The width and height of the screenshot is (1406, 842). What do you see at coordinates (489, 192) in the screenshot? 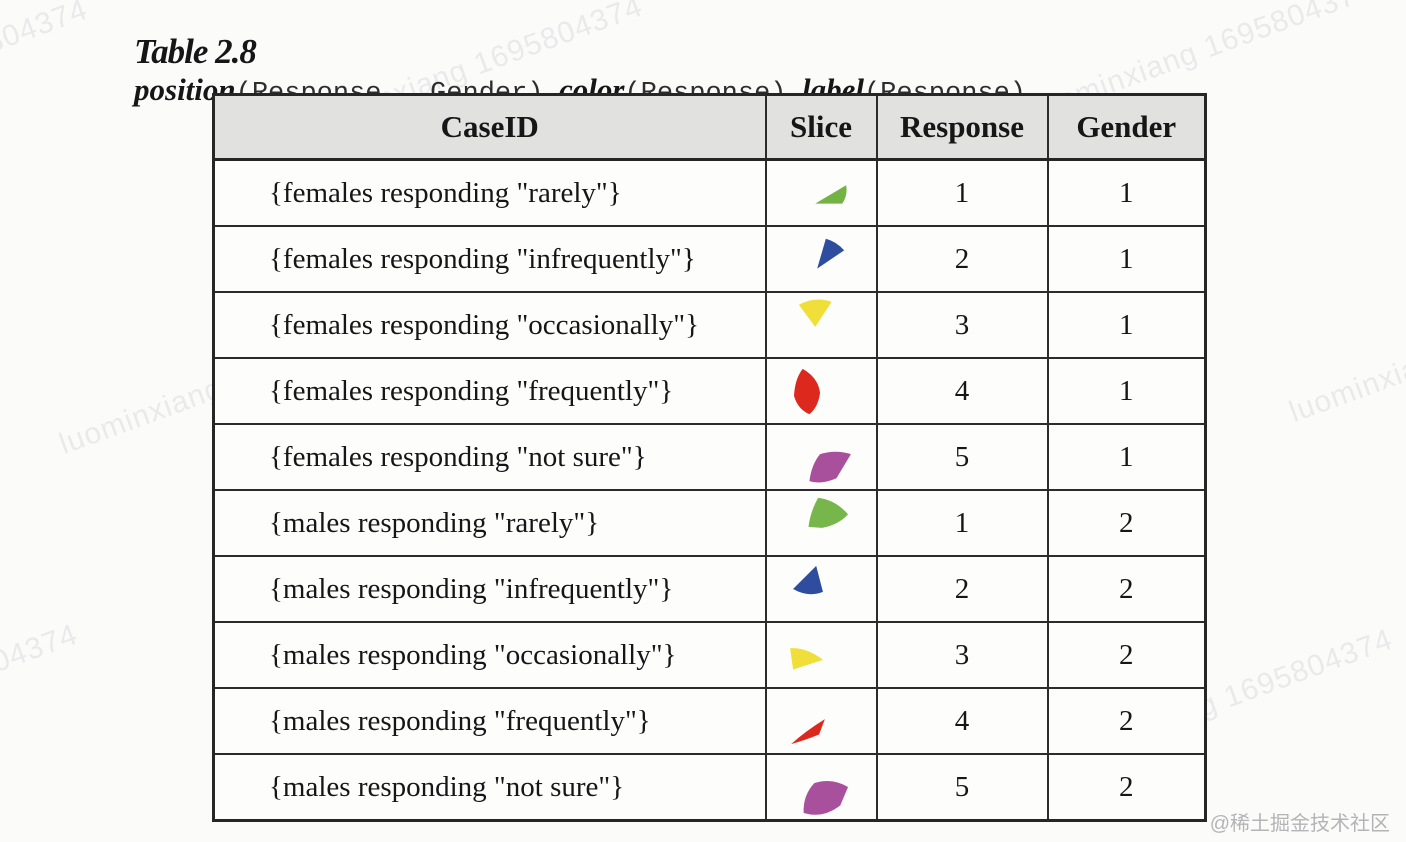
I see `caseid-cell: {females responding "rarely"}` at bounding box center [489, 192].